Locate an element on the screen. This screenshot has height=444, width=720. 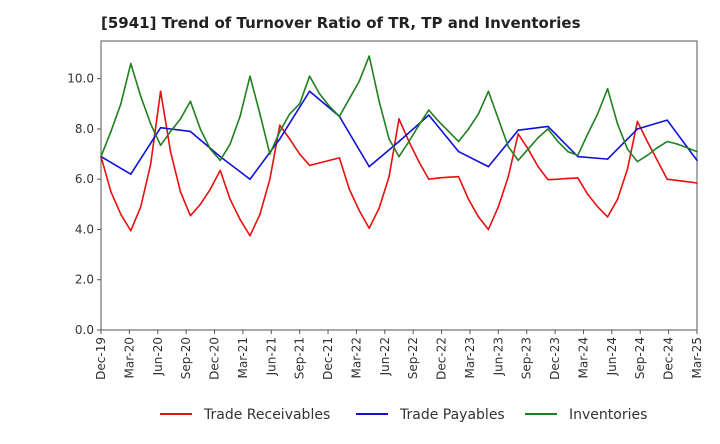
y-tick-label: 4.0 is located at coordinates (84, 229).